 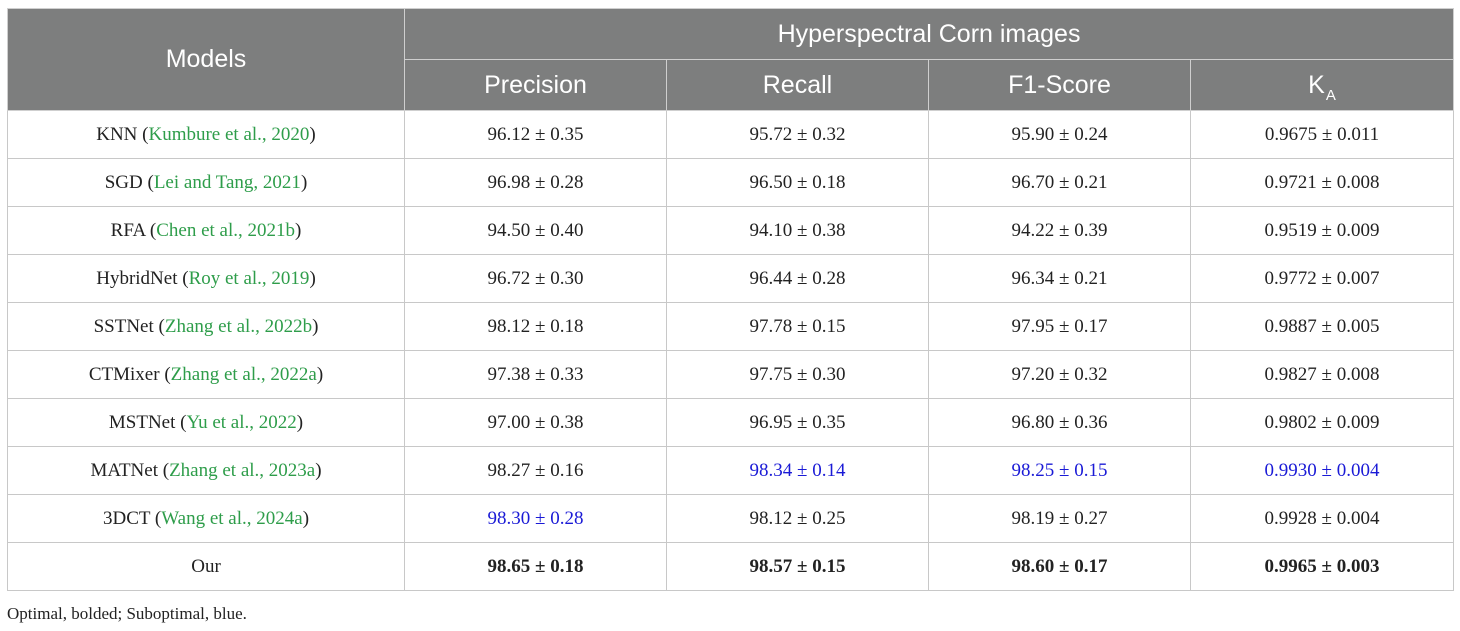 What do you see at coordinates (929, 34) in the screenshot?
I see `dataset-group-header: Hyperspectral Corn images` at bounding box center [929, 34].